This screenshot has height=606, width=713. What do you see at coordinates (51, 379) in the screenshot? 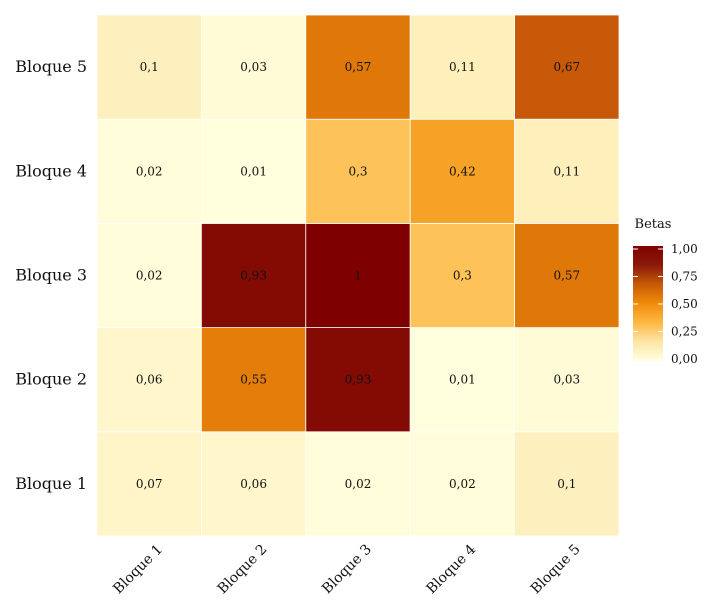
I see `y-tick-label: Bloque 2` at bounding box center [51, 379].